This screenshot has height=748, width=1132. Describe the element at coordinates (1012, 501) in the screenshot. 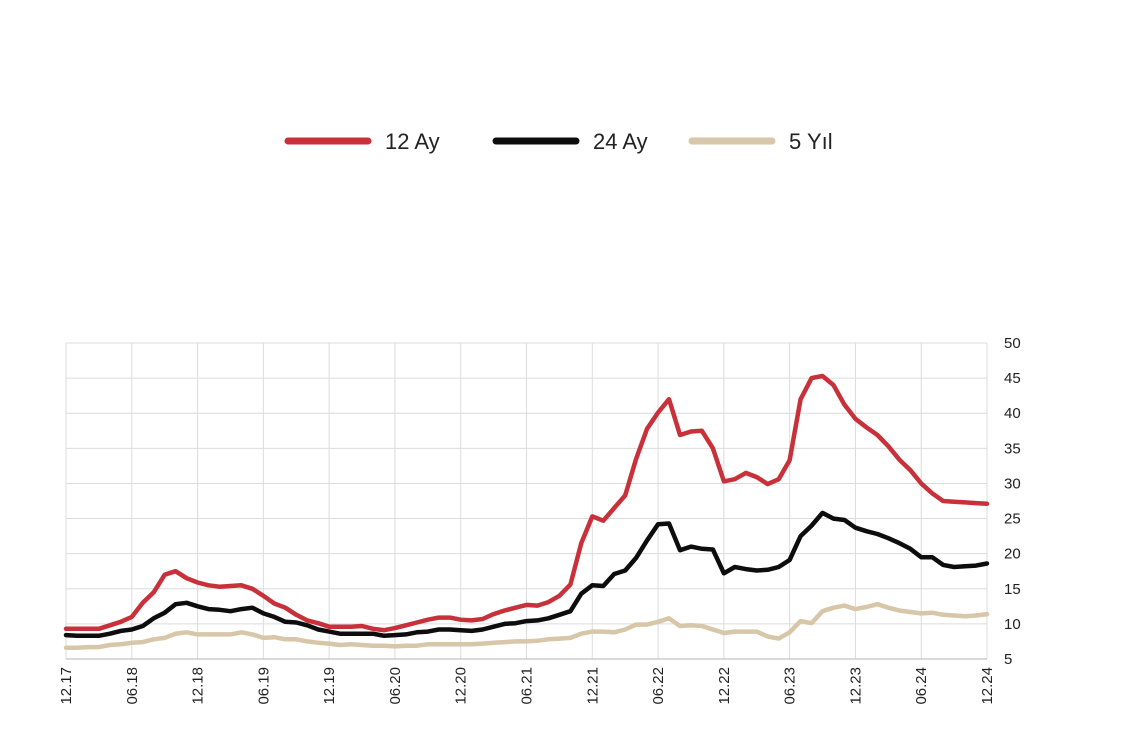

I see `y-axis-tick-labels: 5 10 15 20 25 30 35 40 45 50` at that location.